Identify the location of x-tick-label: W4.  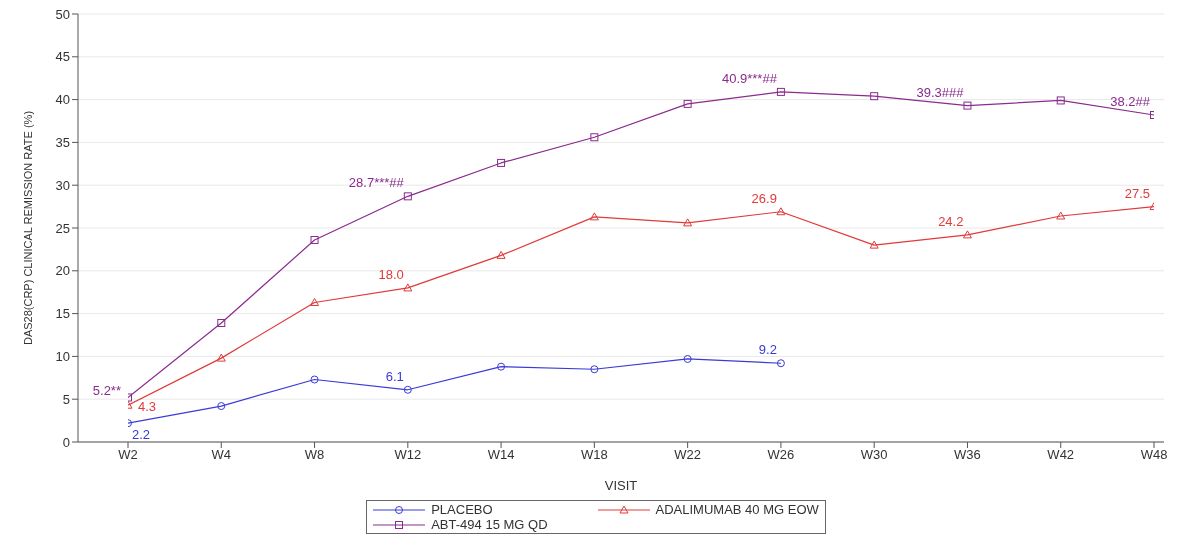
(221, 455).